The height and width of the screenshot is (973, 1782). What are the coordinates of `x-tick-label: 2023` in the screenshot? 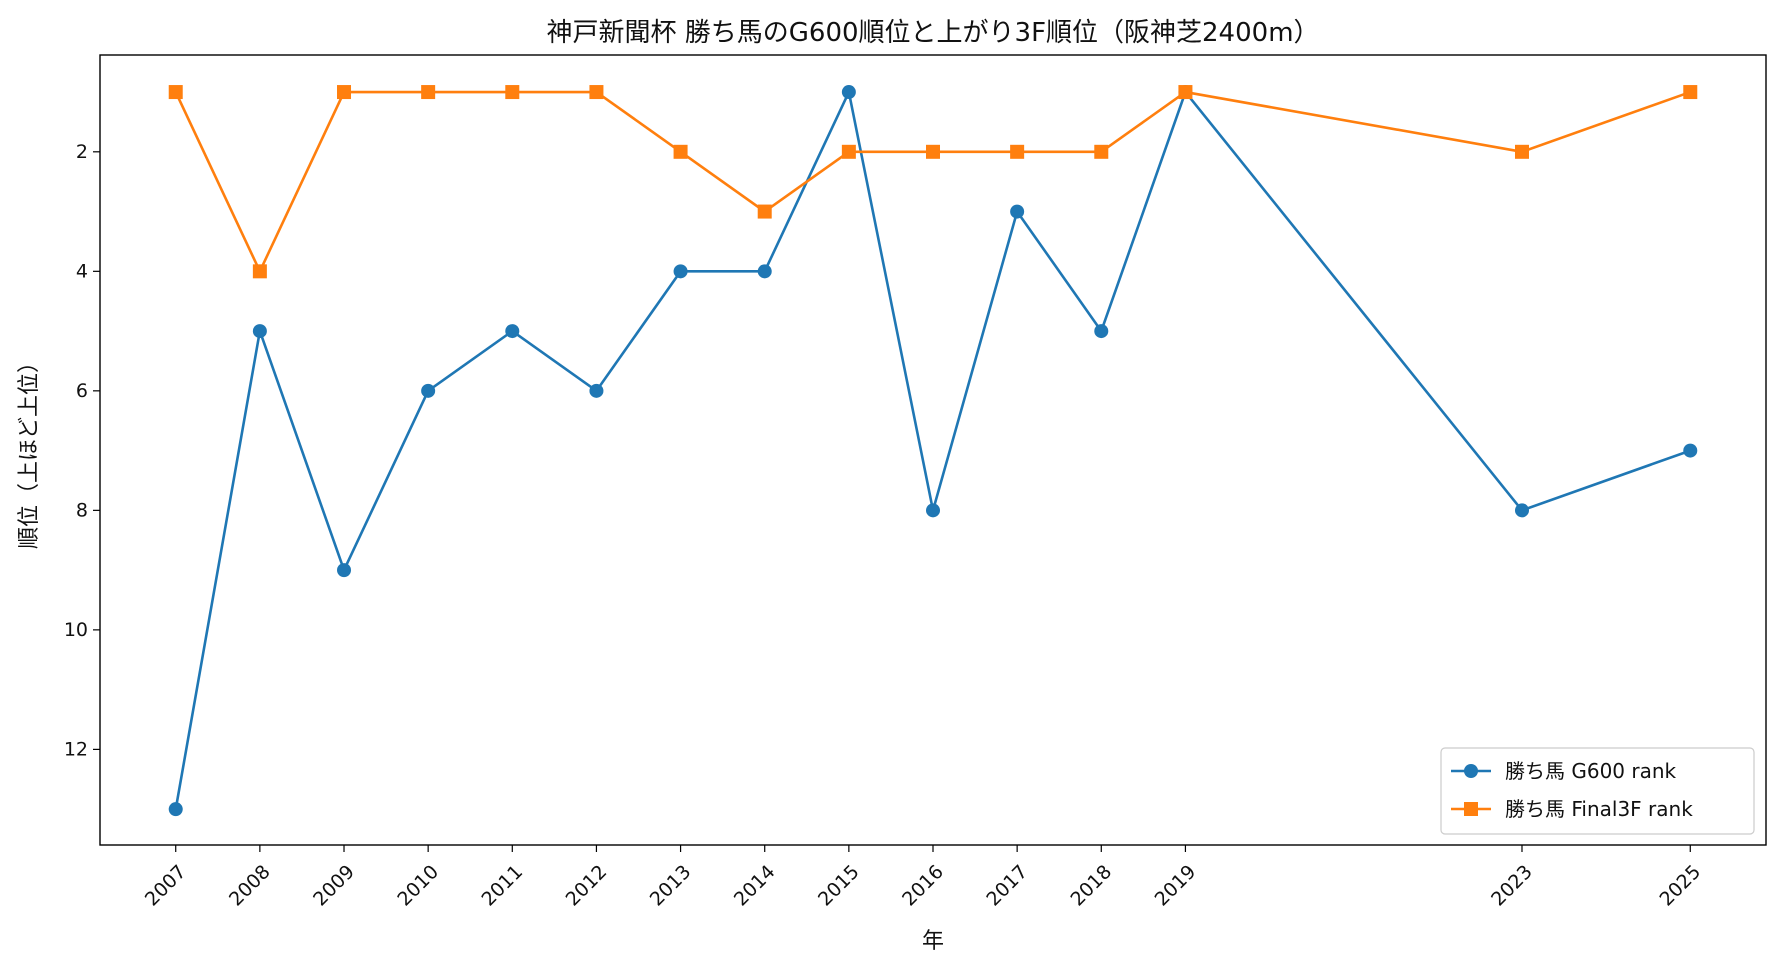 It's located at (1512, 886).